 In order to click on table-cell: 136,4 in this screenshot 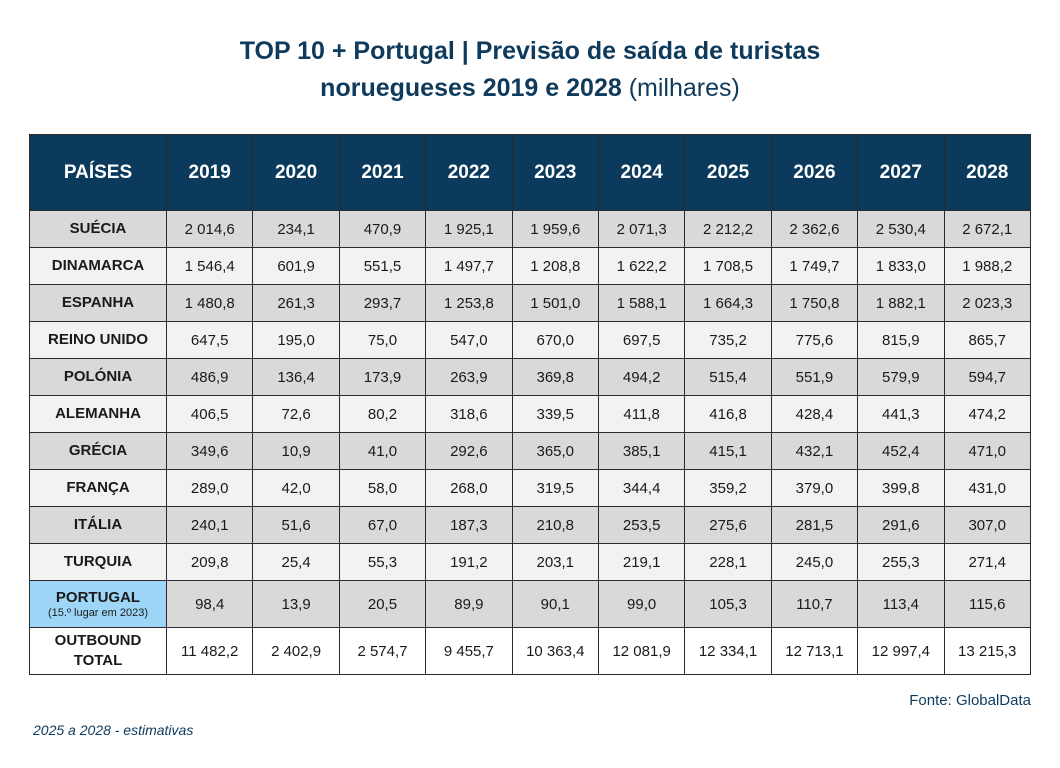, I will do `click(296, 377)`.